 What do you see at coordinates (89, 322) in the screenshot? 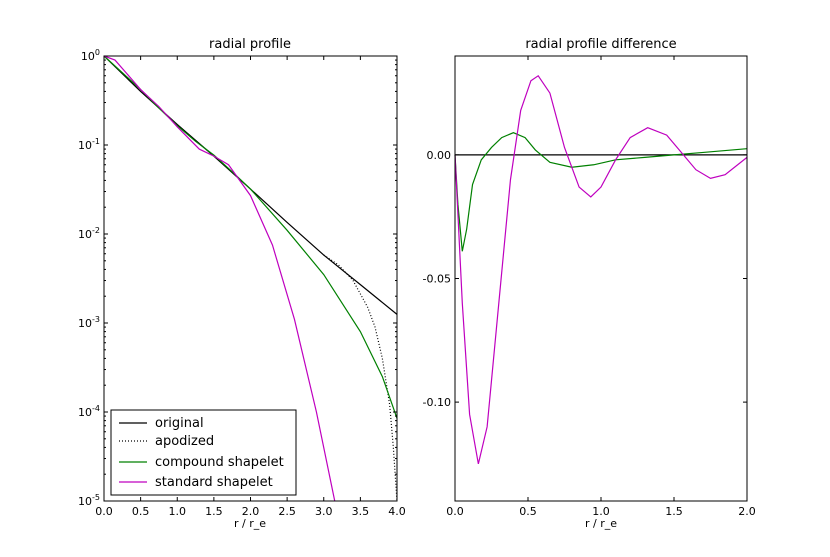
I see `y-tick-label: 10⁻³` at bounding box center [89, 322].